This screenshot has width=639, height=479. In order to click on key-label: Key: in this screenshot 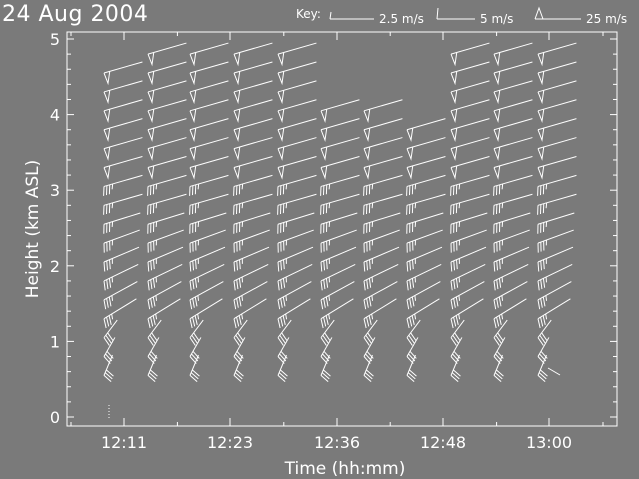, I will do `click(308, 14)`.